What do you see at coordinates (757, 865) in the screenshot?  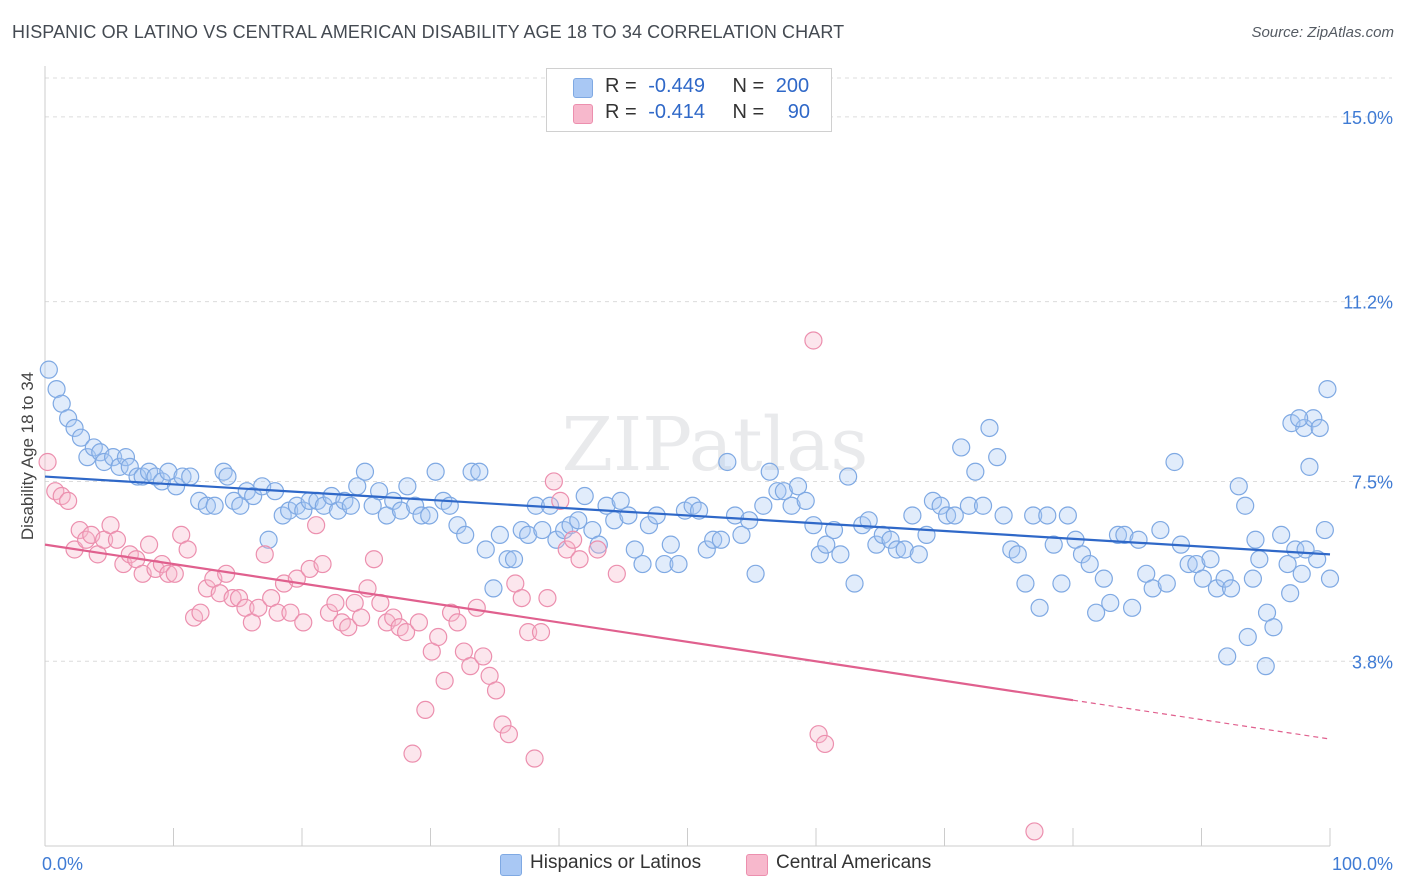 I see `legend-swatch-pink` at bounding box center [757, 865].